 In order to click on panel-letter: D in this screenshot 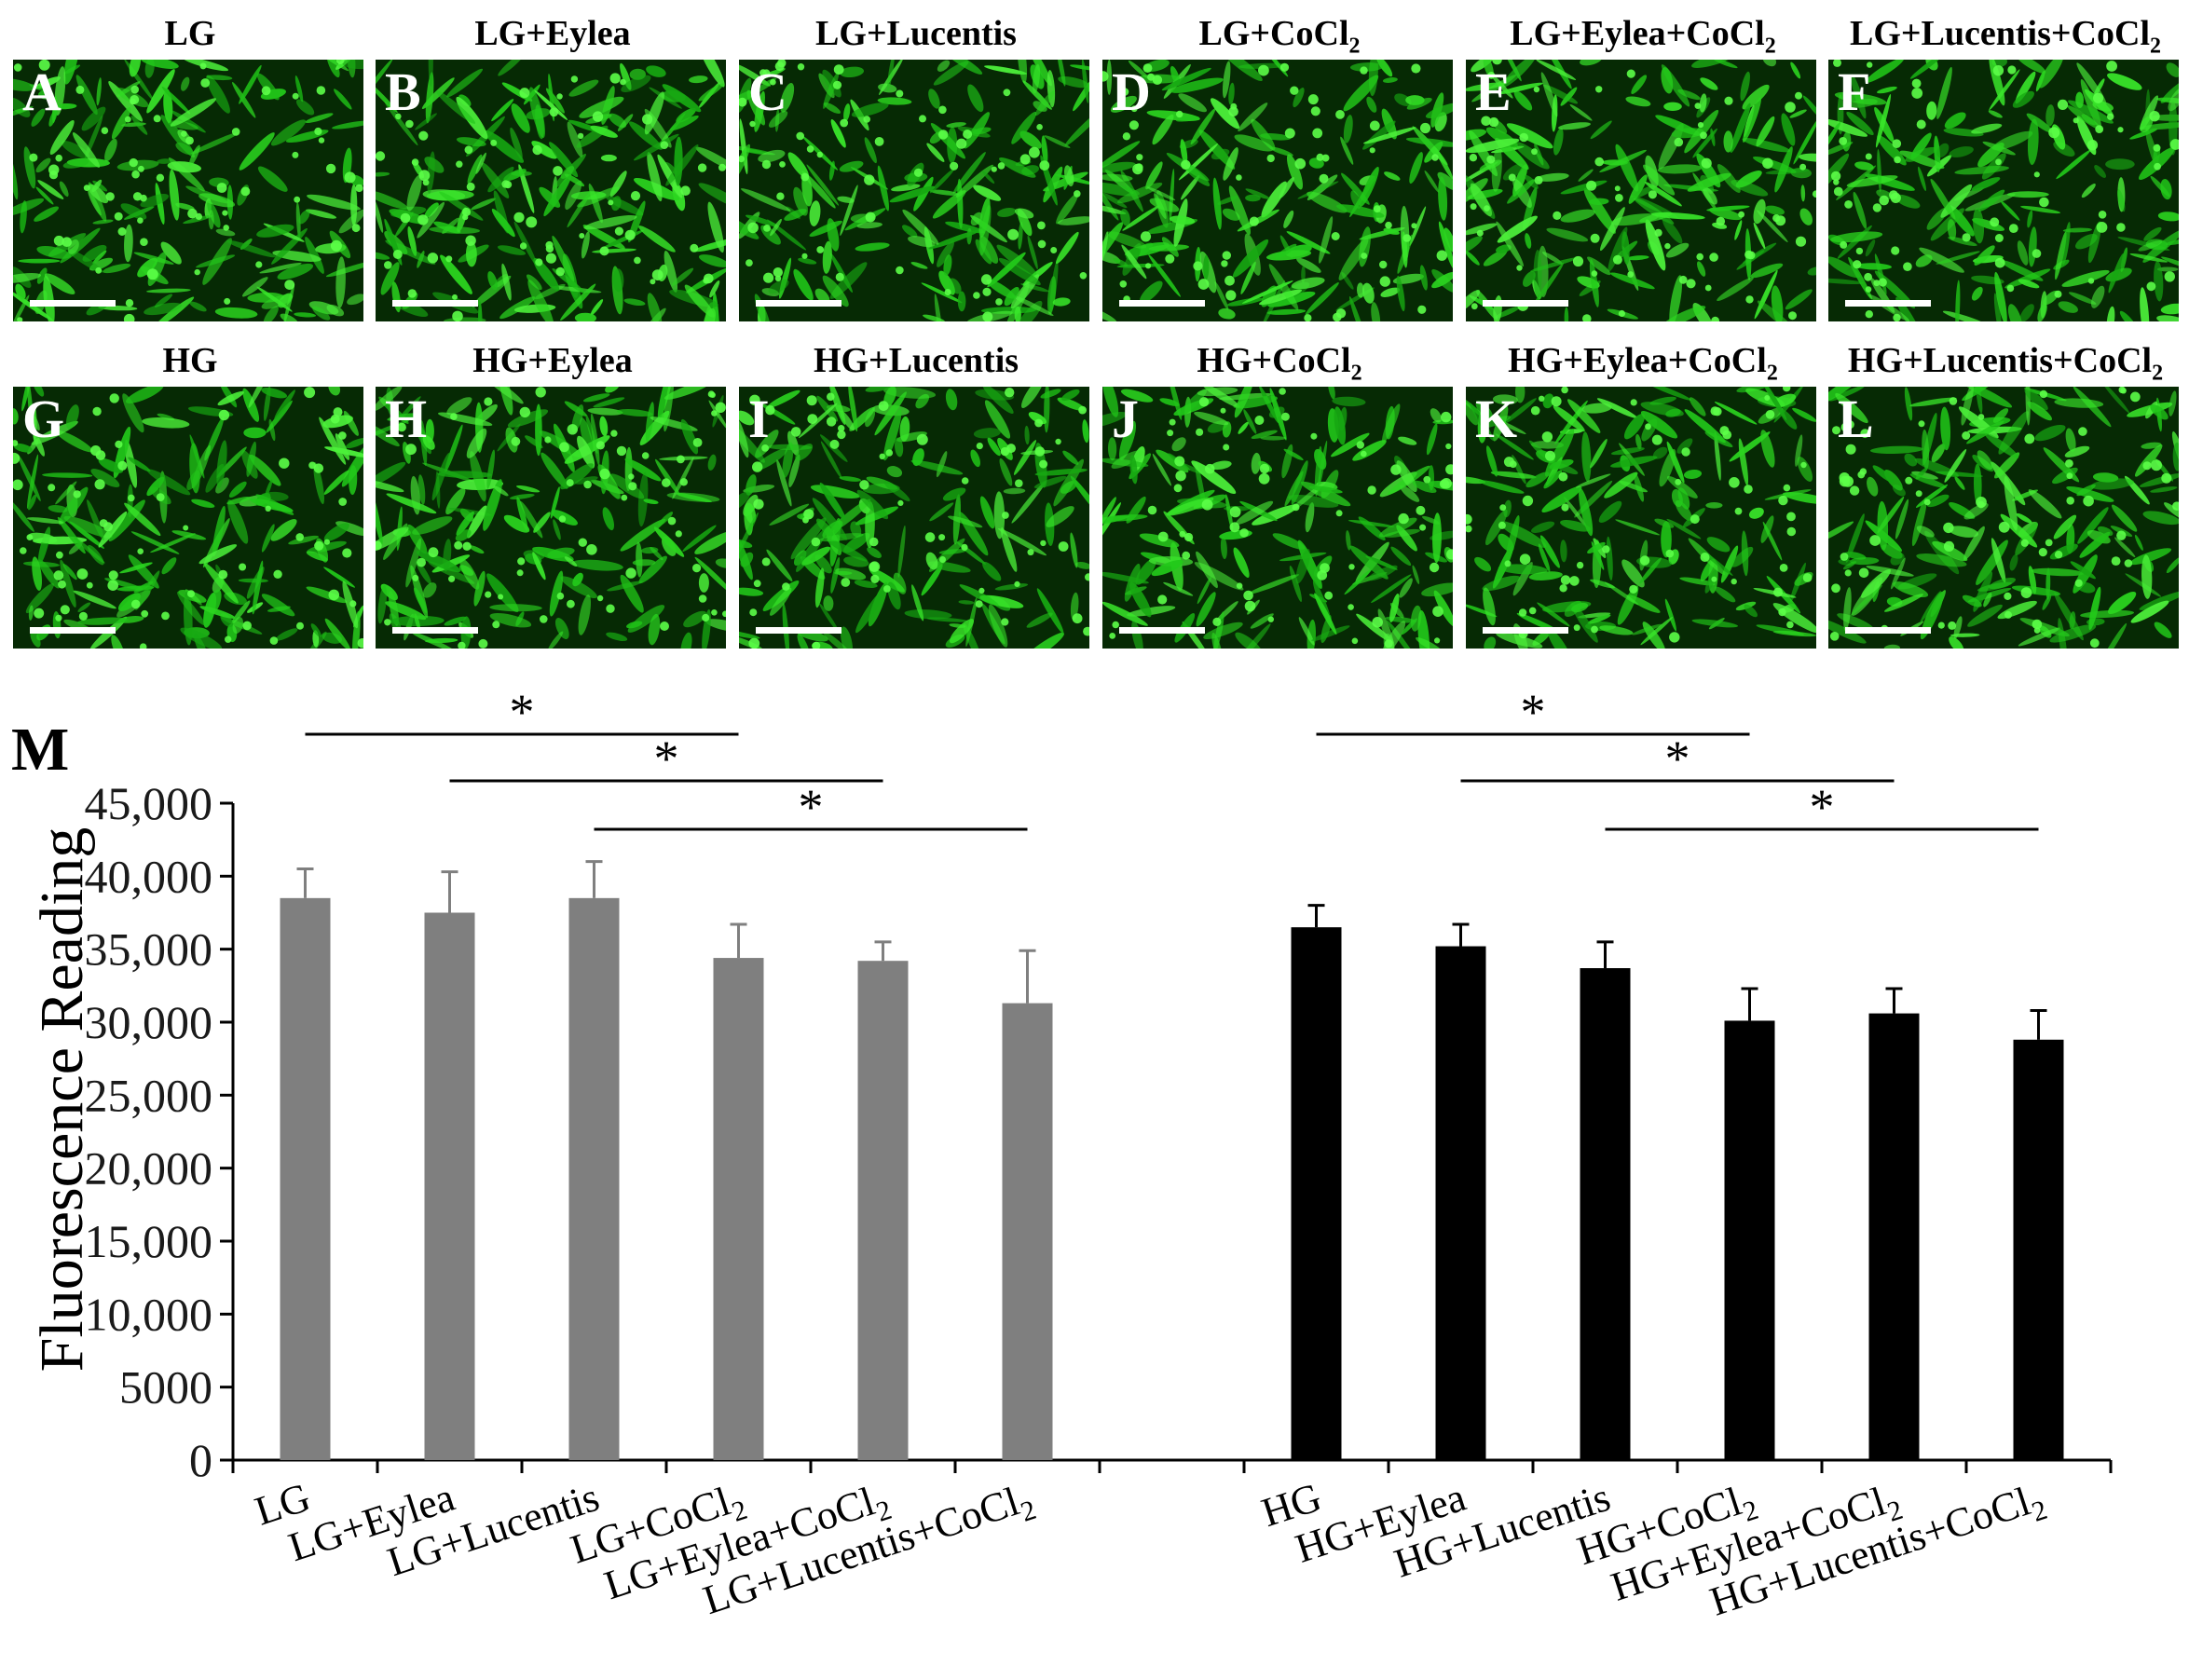, I will do `click(1131, 91)`.